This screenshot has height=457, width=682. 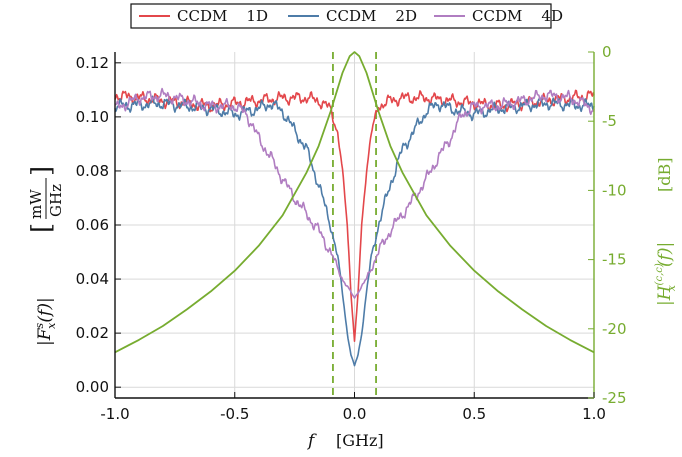 What do you see at coordinates (92, 117) in the screenshot?
I see `y-left-tick-label-5: 0.10` at bounding box center [92, 117].